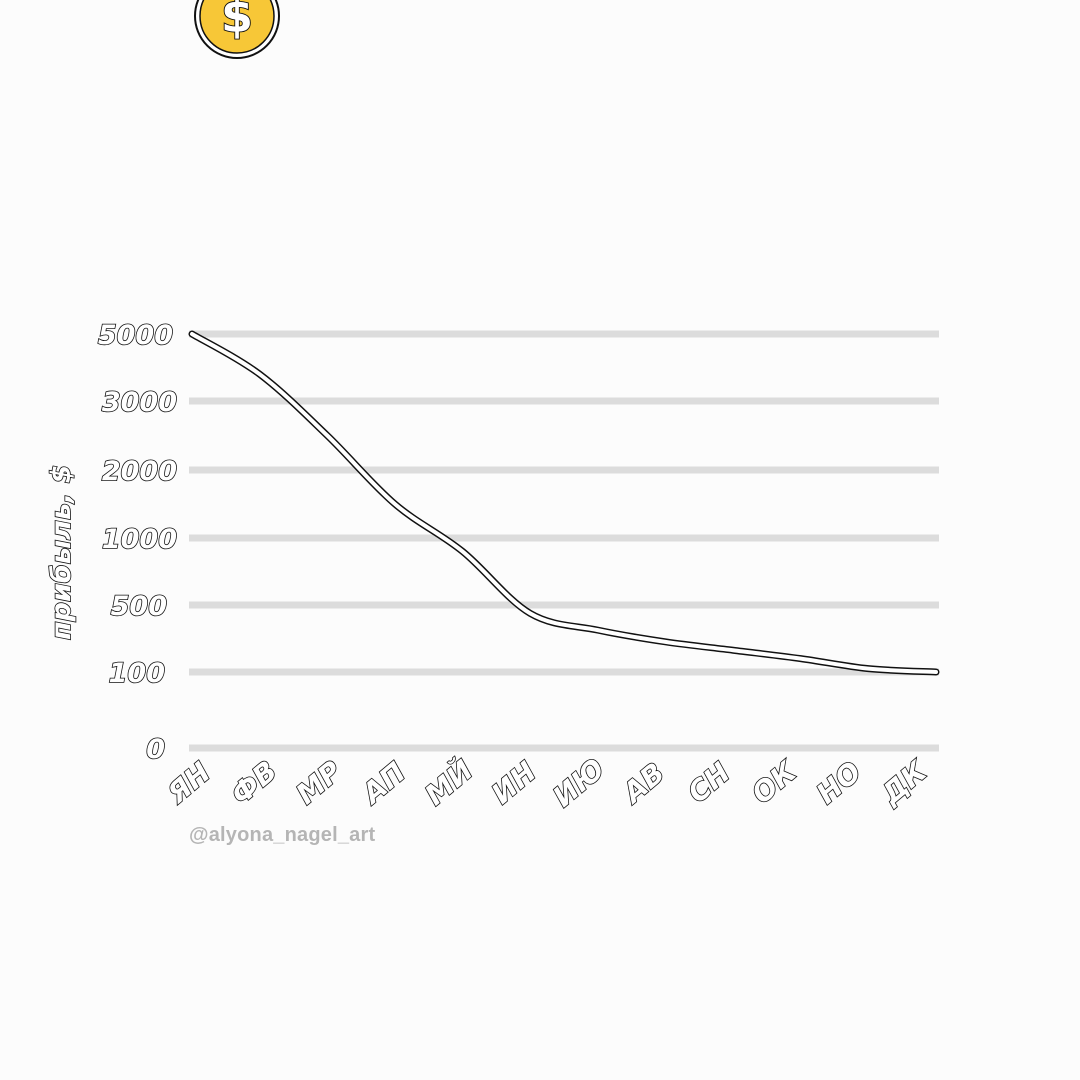 The image size is (1080, 1080). Describe the element at coordinates (139, 606) in the screenshot. I see `y-tick-label: 500` at that location.